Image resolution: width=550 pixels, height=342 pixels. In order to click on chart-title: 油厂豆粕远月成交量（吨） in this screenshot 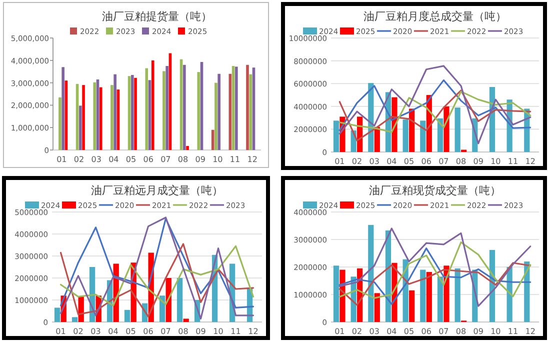, I will do `click(157, 190)`.